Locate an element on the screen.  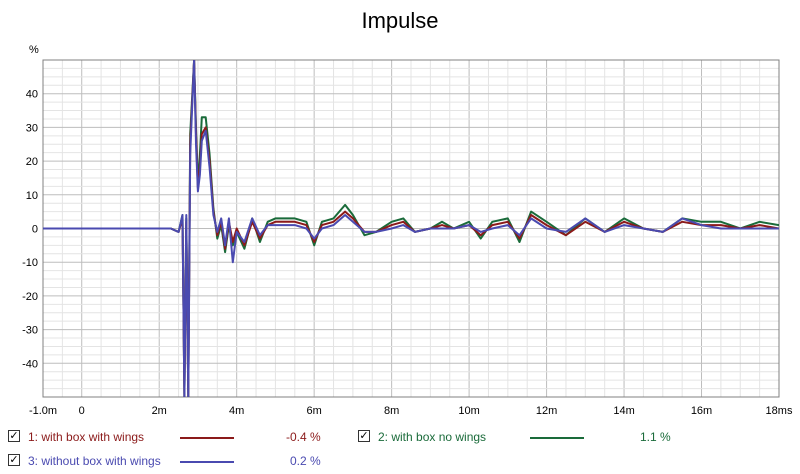
y-tick-label: 20 is located at coordinates (32, 162).